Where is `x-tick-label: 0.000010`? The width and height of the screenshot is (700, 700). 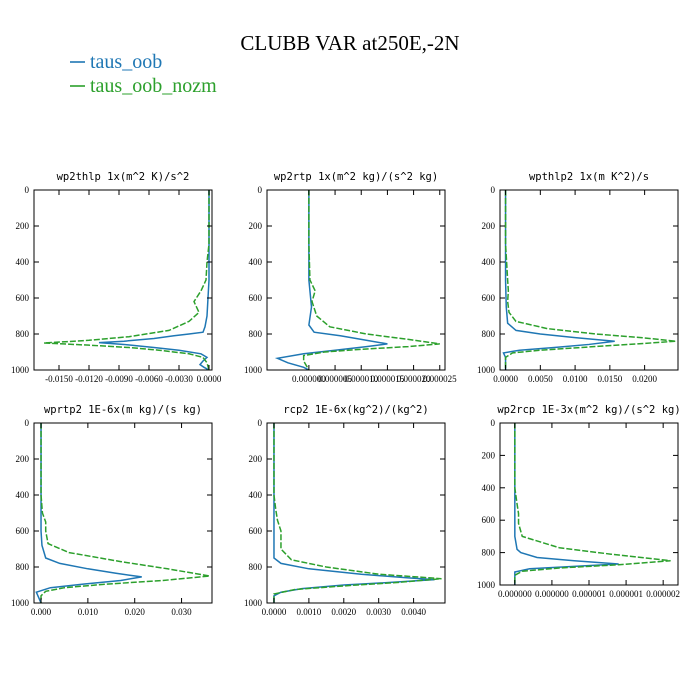
x-tick-label: 0.000010 is located at coordinates (361, 379).